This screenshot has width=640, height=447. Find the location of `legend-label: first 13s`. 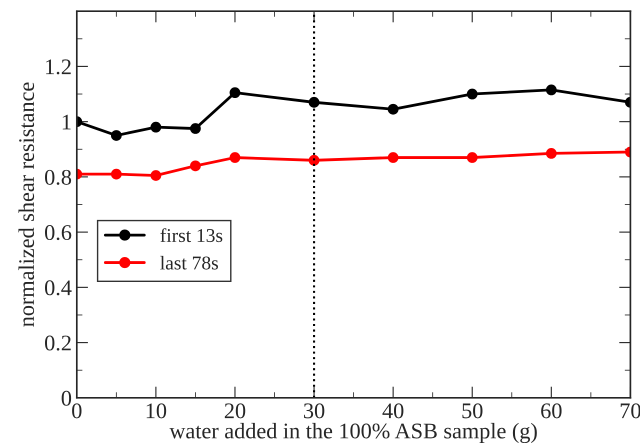

legend-label: first 13s is located at coordinates (191, 235).